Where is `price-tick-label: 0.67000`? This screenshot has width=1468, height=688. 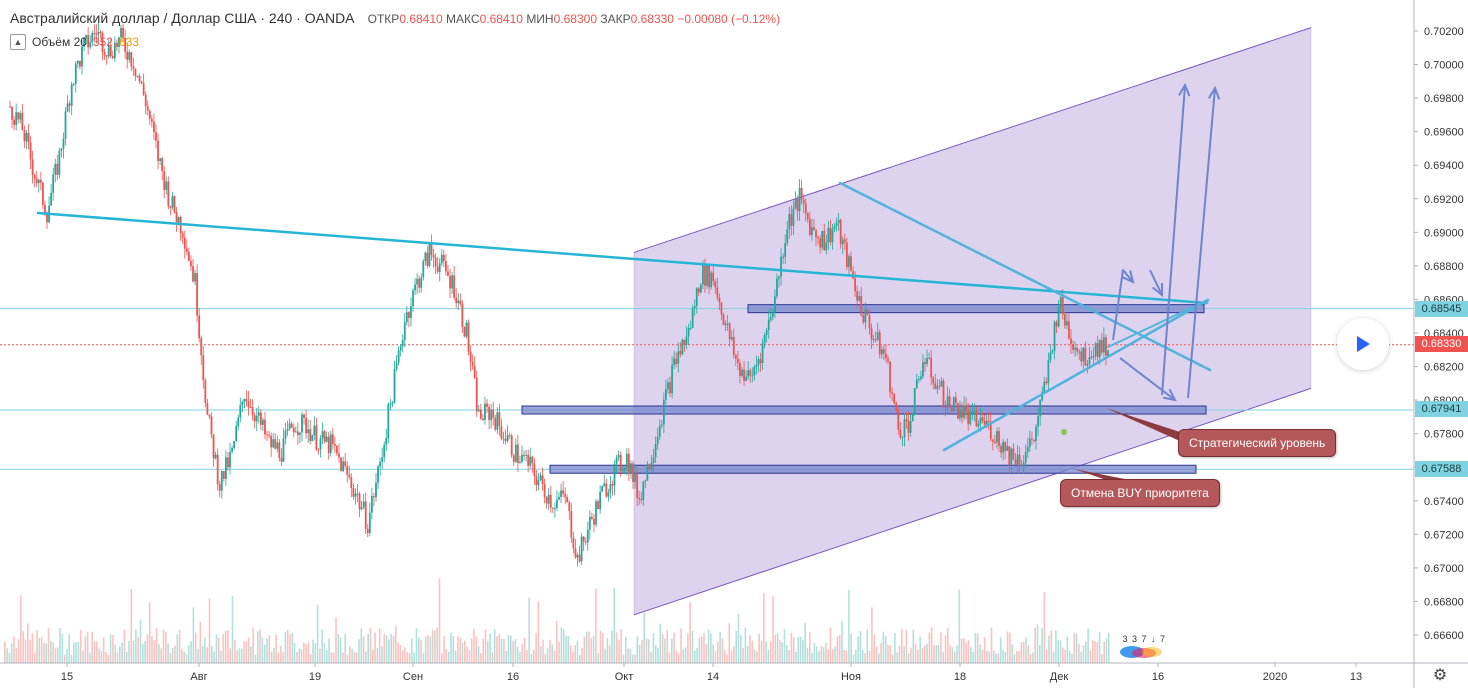 price-tick-label: 0.67000 is located at coordinates (1444, 569).